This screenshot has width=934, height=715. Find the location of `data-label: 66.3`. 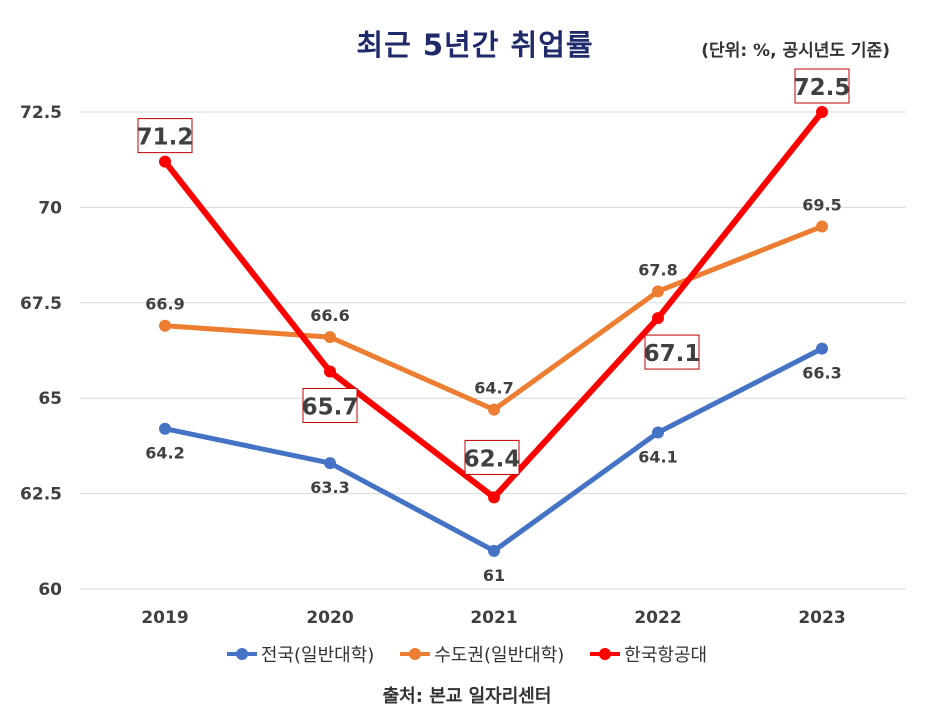

data-label: 66.3 is located at coordinates (821, 373).